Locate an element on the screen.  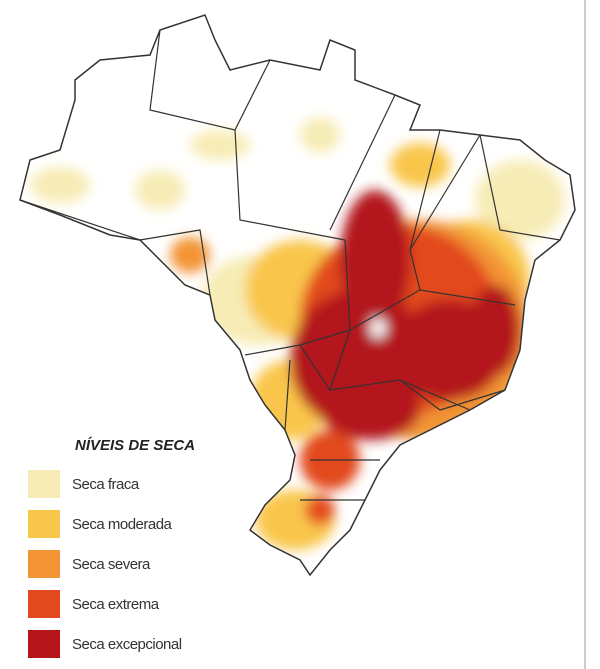
legend-label: Seca extrema is located at coordinates (116, 604).